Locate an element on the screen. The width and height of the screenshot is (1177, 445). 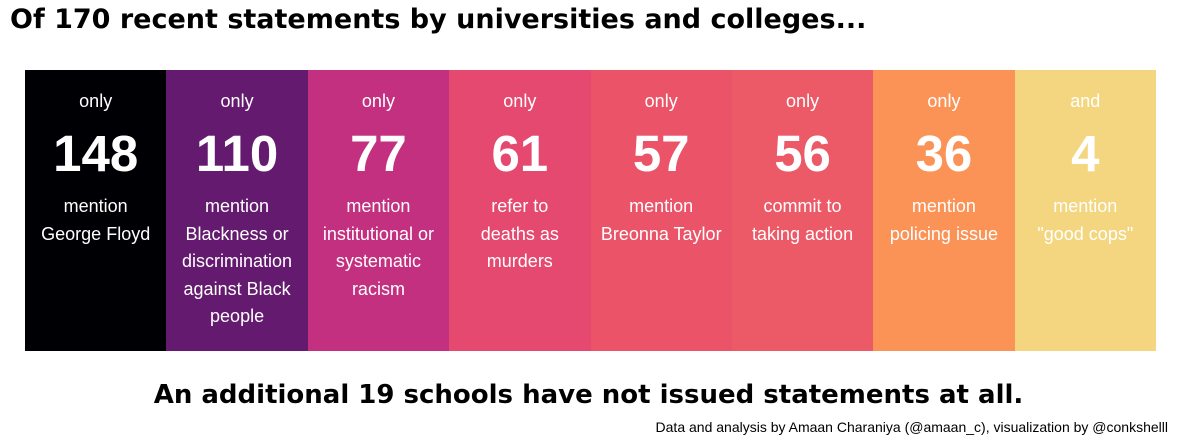
panel-label: mention policing issue is located at coordinates (943, 220).